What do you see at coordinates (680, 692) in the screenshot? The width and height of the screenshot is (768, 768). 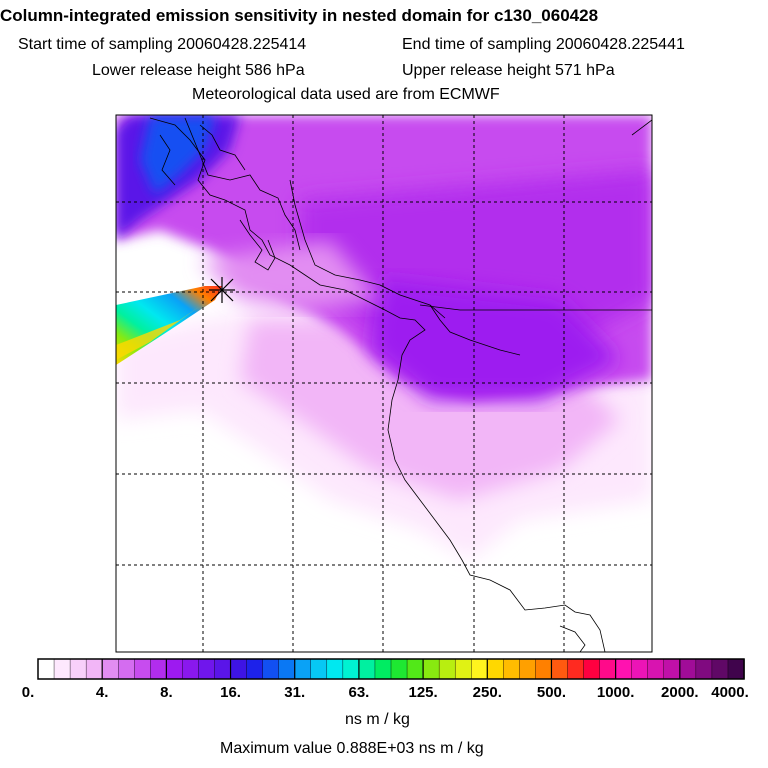 I see `colorbar-tick-label: 2000.` at bounding box center [680, 692].